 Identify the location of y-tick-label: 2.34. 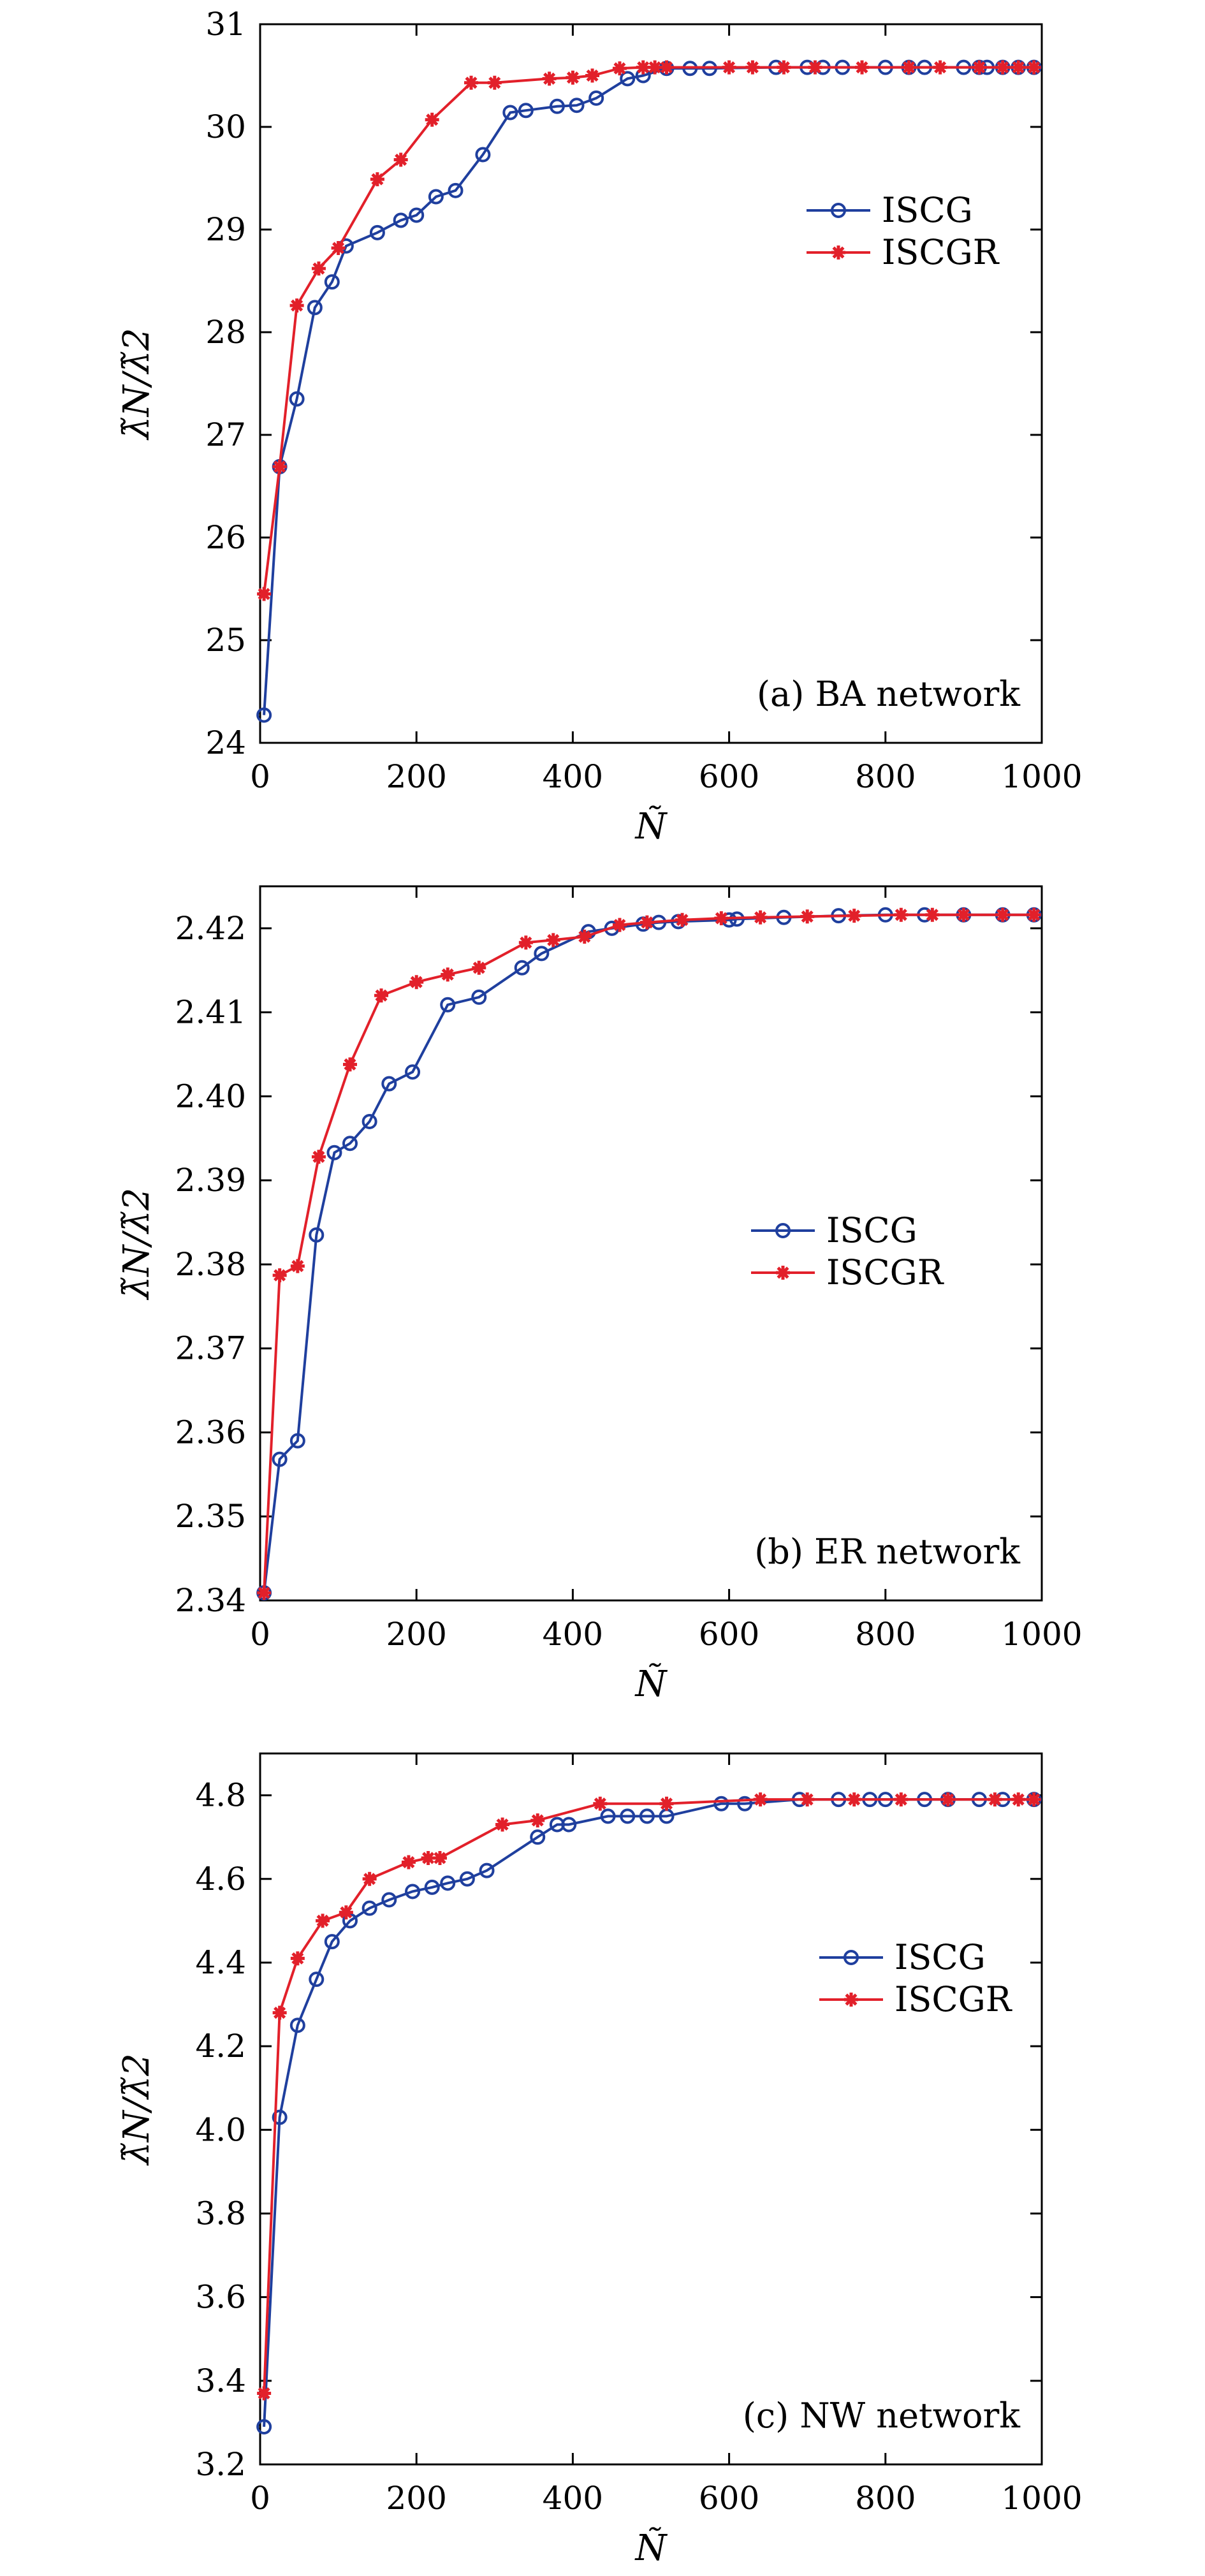
(210, 1600).